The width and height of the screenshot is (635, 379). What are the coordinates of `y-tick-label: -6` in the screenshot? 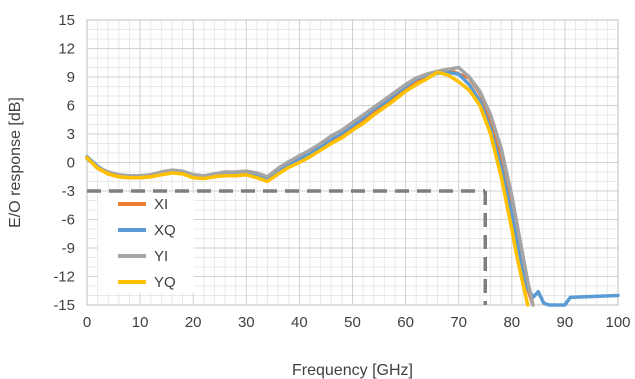 It's located at (68, 220).